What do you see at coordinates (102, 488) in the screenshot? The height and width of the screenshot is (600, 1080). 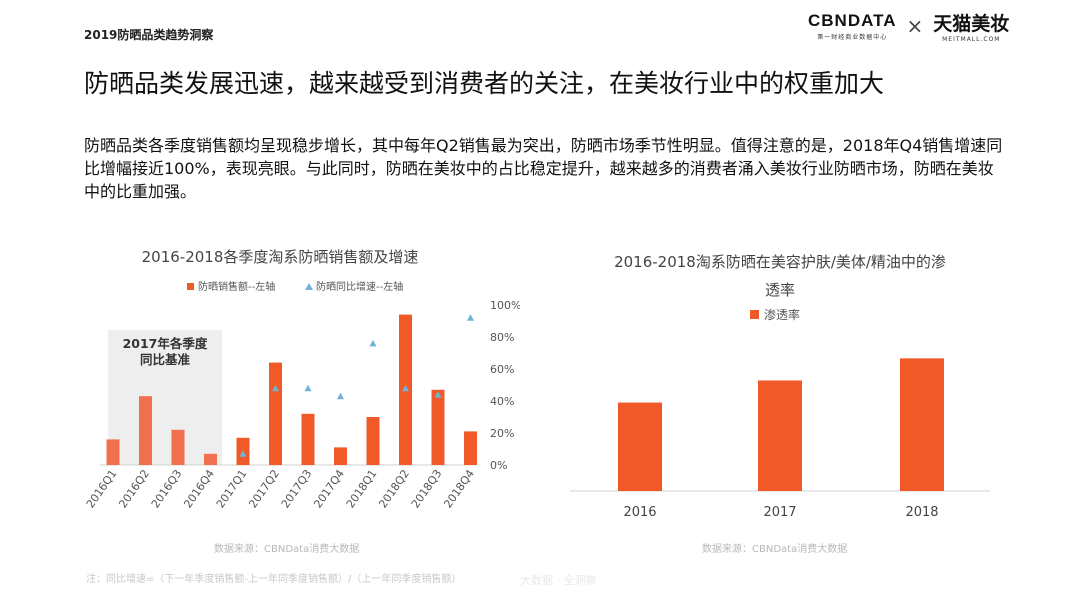 I see `chart1-xtick-label: 2016Q1` at bounding box center [102, 488].